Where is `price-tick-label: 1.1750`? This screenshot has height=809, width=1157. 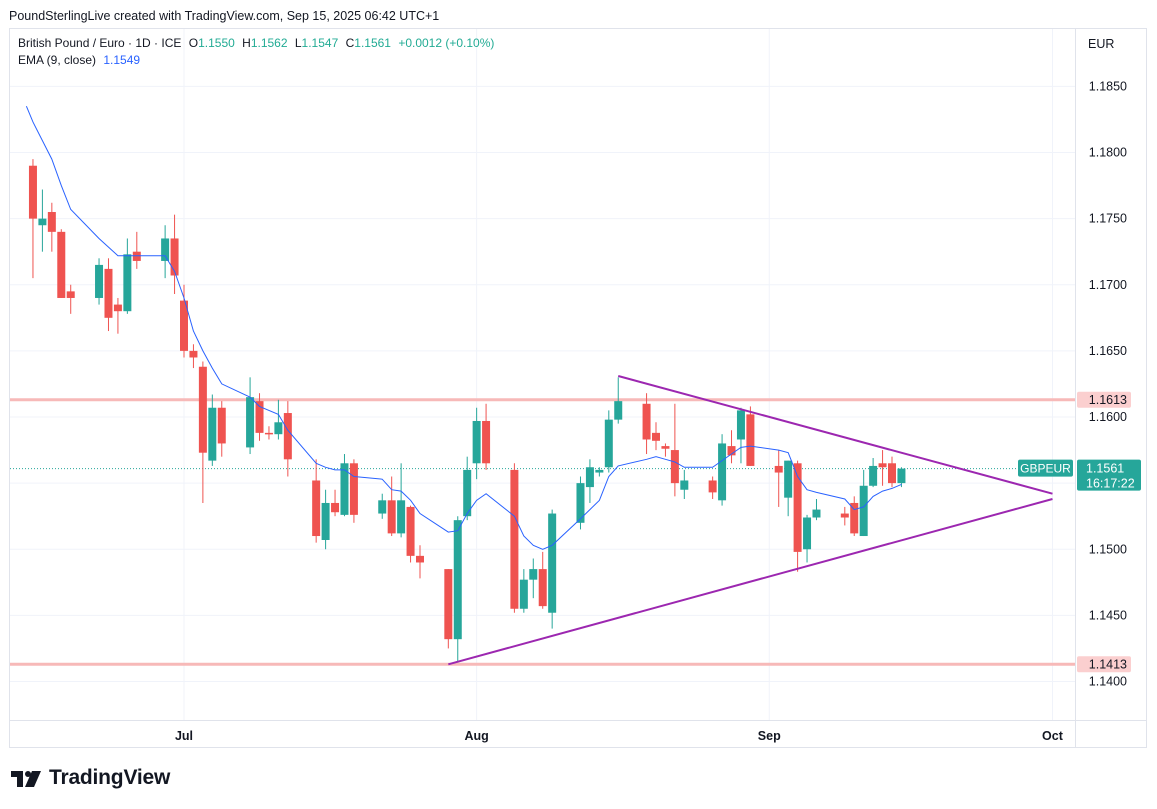 price-tick-label: 1.1750 is located at coordinates (1108, 219).